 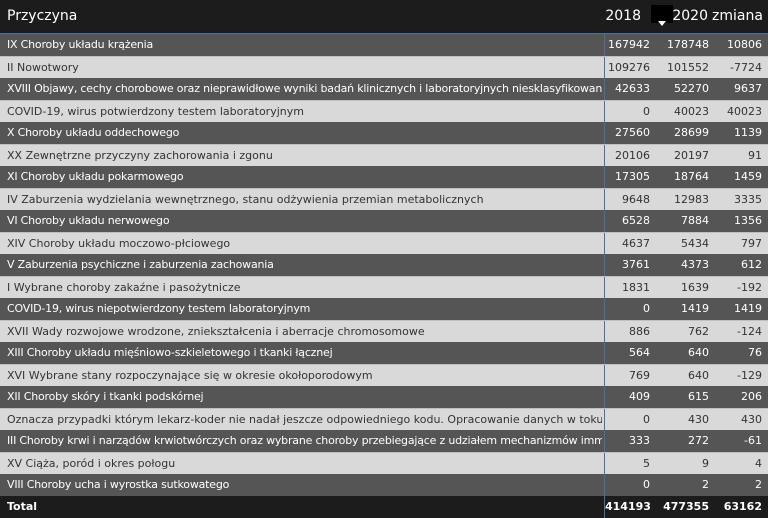 What do you see at coordinates (691, 155) in the screenshot?
I see `value-2020-cell: 20197` at bounding box center [691, 155].